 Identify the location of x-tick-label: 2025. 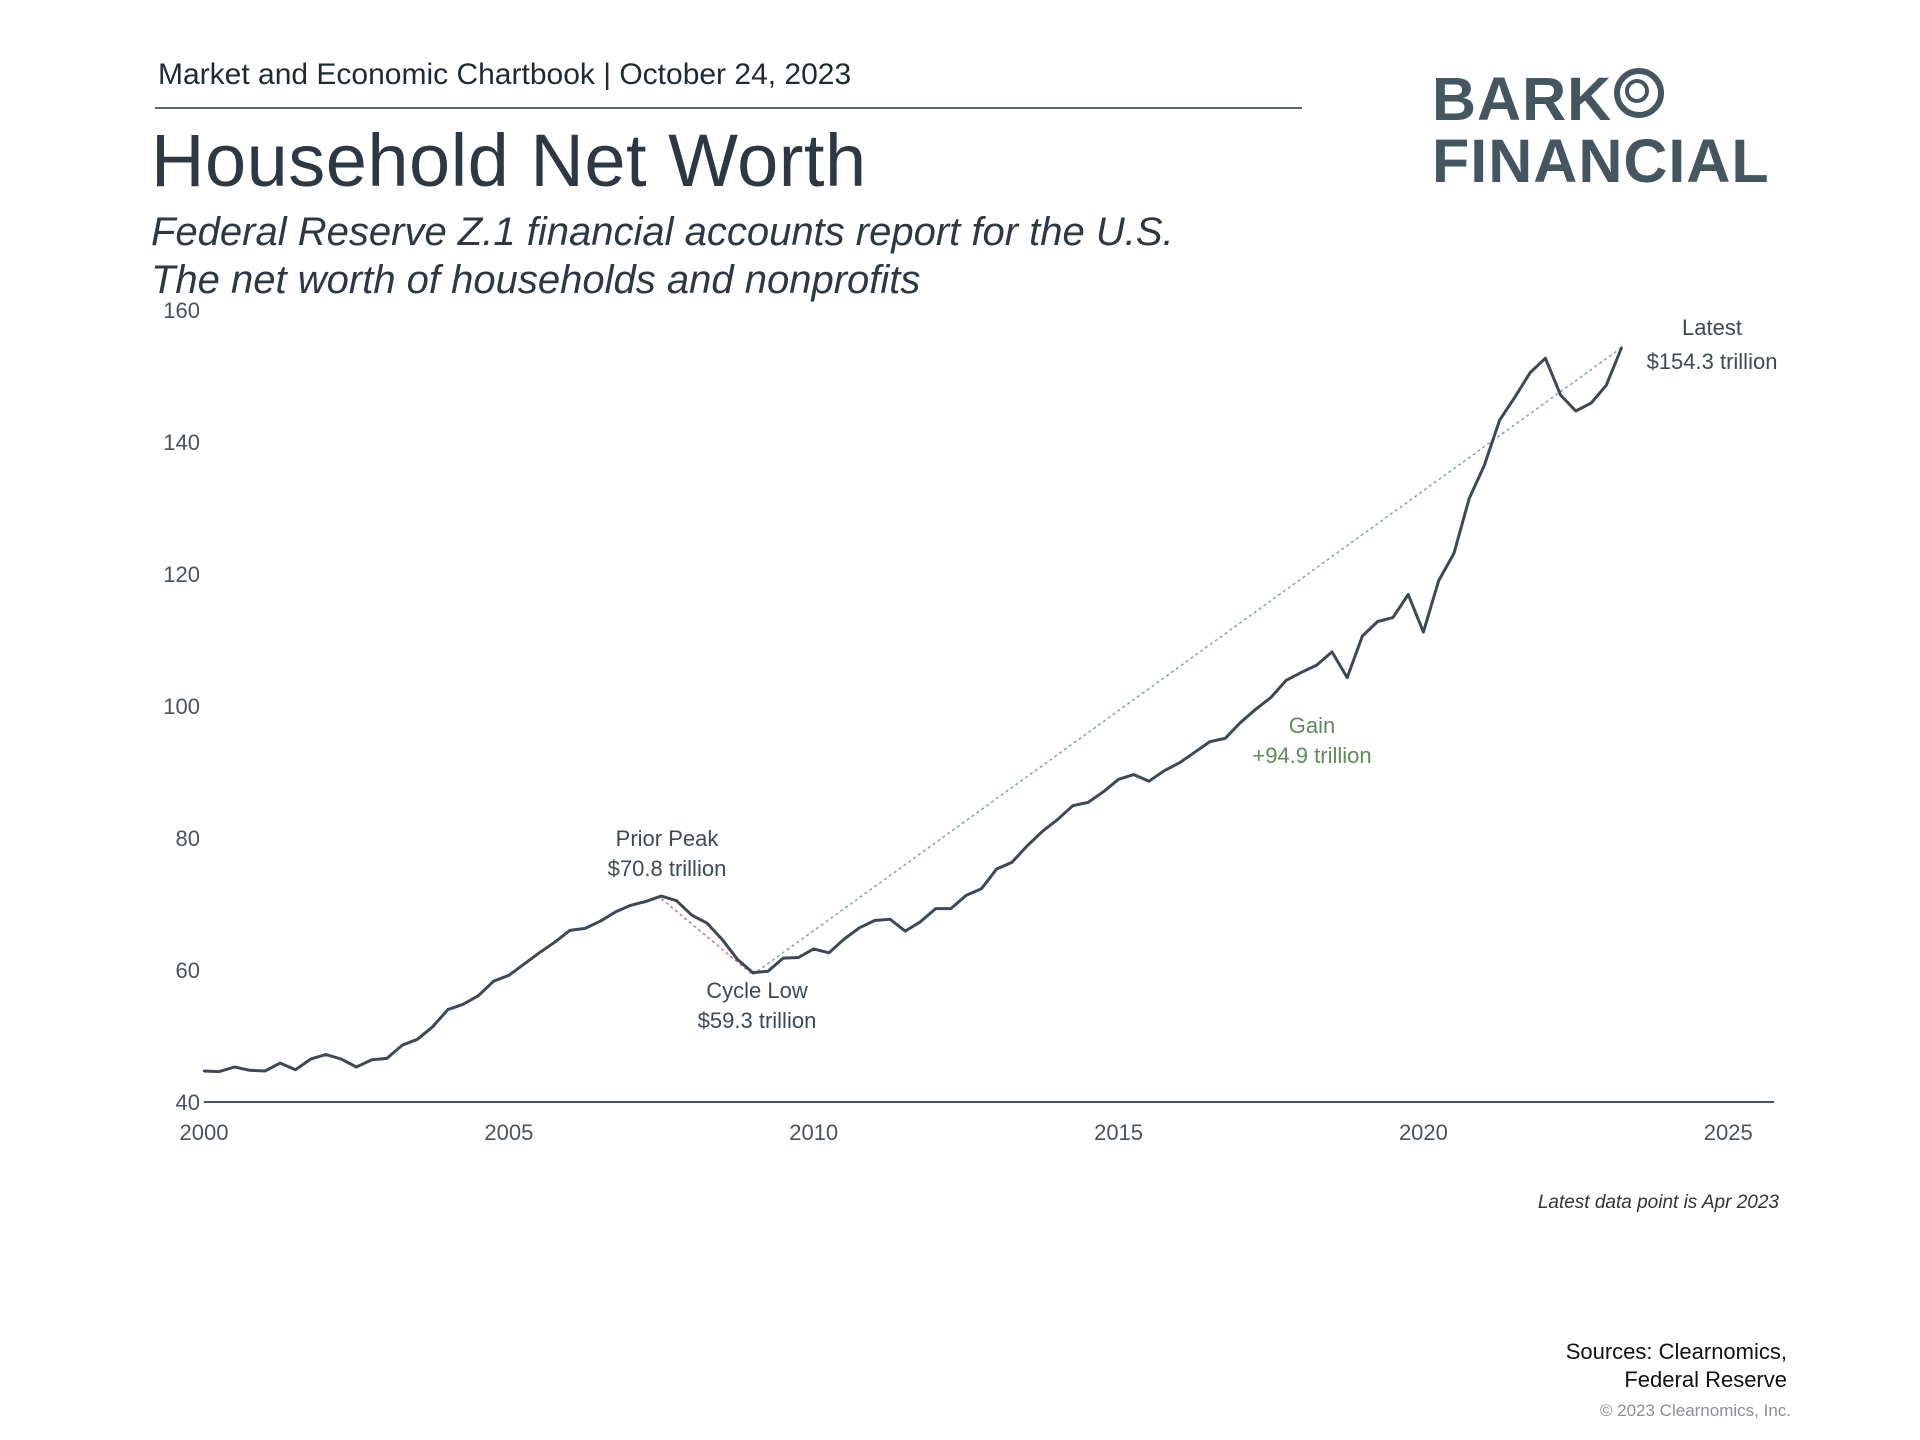
(1728, 1132).